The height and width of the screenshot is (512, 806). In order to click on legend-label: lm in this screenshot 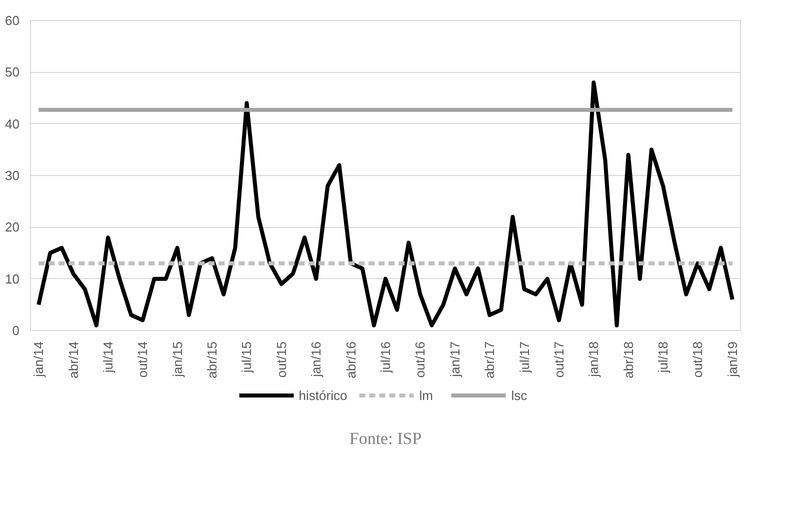, I will do `click(426, 395)`.